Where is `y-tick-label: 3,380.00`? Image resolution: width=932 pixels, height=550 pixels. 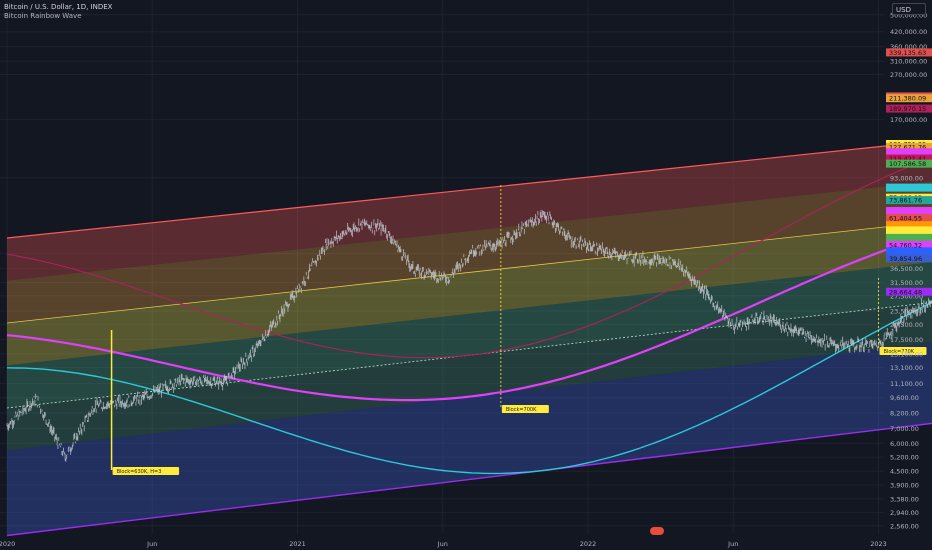 y-tick-label: 3,380.00 is located at coordinates (904, 499).